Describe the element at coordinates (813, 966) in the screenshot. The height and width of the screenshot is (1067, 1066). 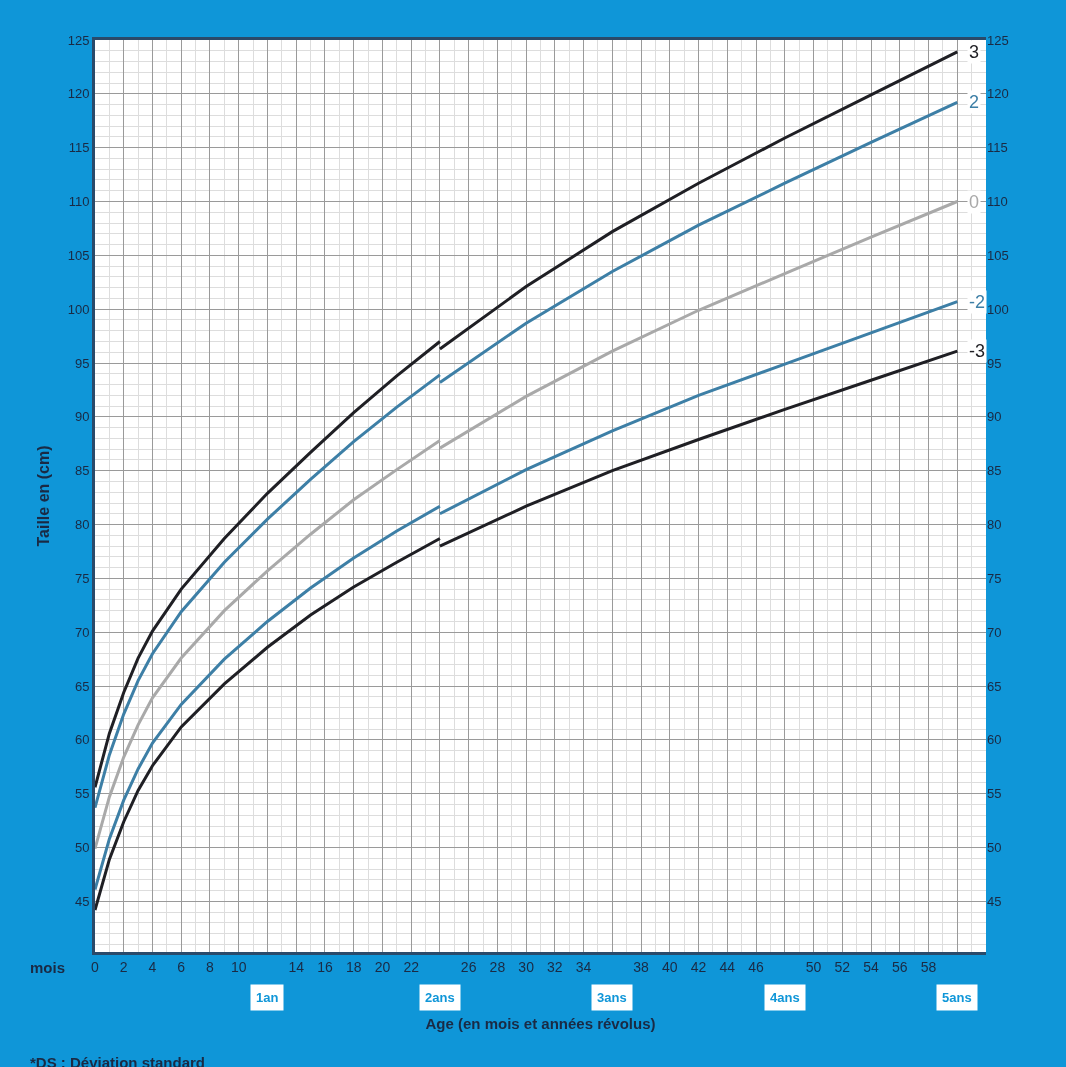
I see `x-tick-label: 50` at that location.